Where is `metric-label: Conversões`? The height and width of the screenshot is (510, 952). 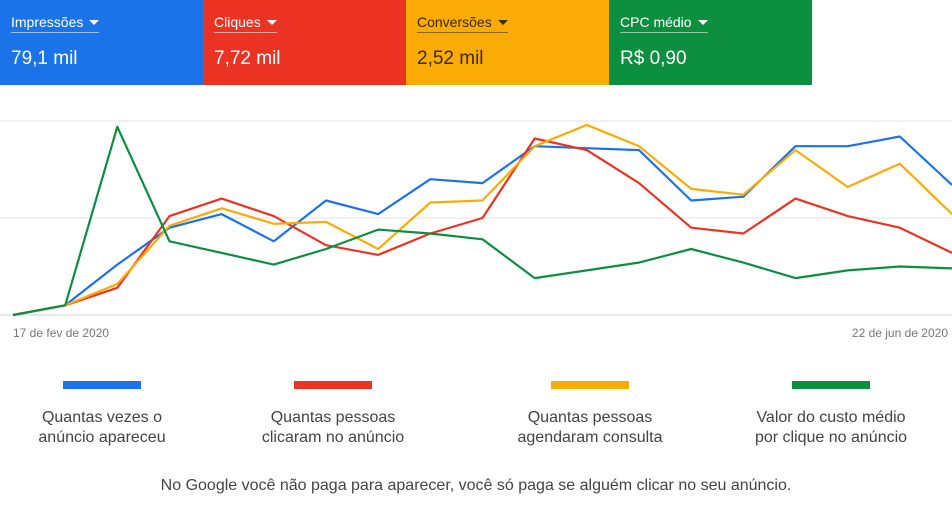
metric-label: Conversões is located at coordinates (454, 22).